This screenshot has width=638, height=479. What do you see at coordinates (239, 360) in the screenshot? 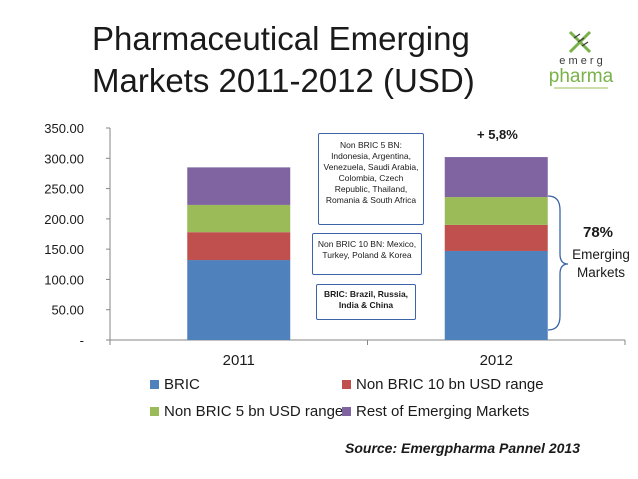
I see `x-tick-label: 2011` at bounding box center [239, 360].